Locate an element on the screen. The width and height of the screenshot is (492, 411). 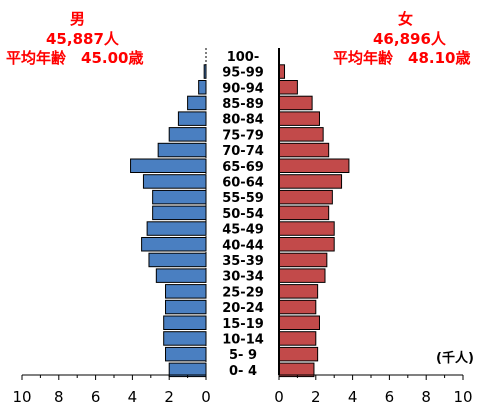
female-total: 46,896人 is located at coordinates (409, 39).